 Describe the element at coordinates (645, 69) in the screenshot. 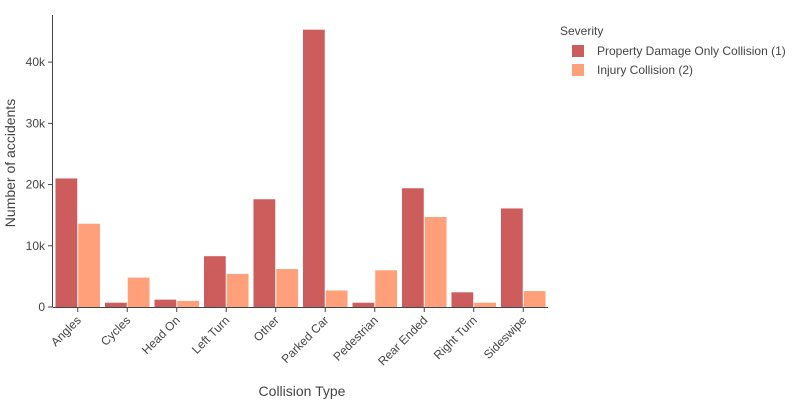

I see `legend-label-injury: Injury Collision (2)` at that location.